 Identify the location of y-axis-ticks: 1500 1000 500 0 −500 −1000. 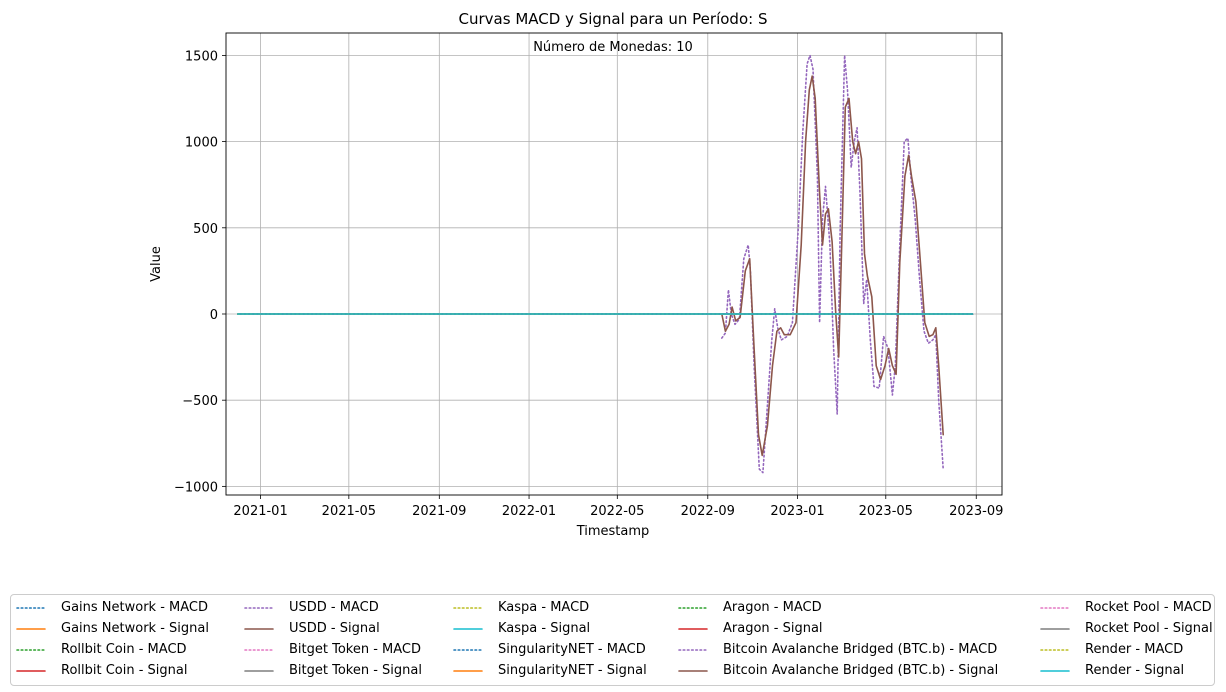
(200, 272).